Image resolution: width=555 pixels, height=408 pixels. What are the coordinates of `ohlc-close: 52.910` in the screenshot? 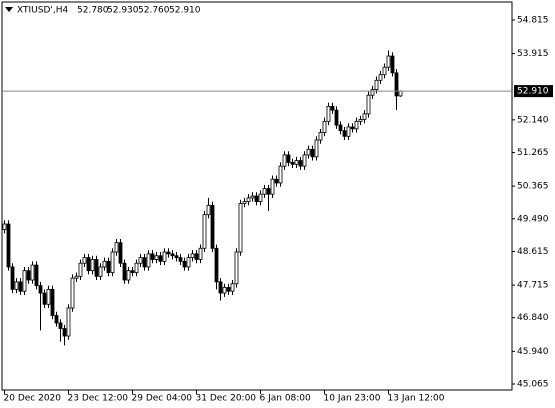 It's located at (185, 11).